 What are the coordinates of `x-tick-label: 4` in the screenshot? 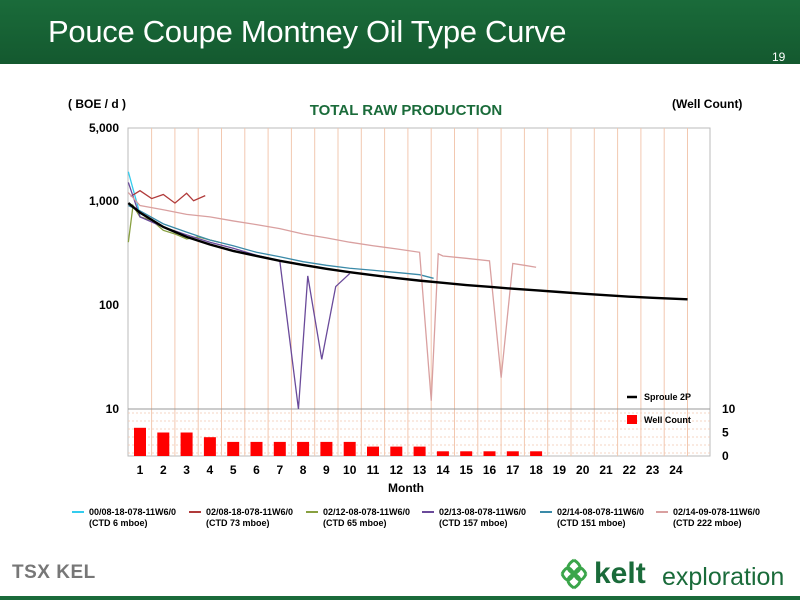 It's located at (210, 470).